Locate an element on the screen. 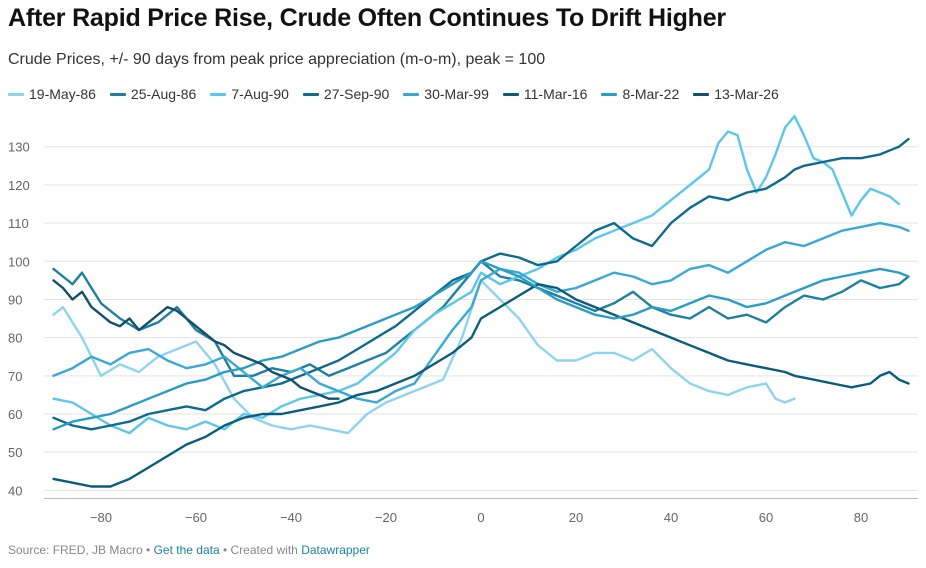  legend-item: 25-Aug-86 is located at coordinates (153, 94).